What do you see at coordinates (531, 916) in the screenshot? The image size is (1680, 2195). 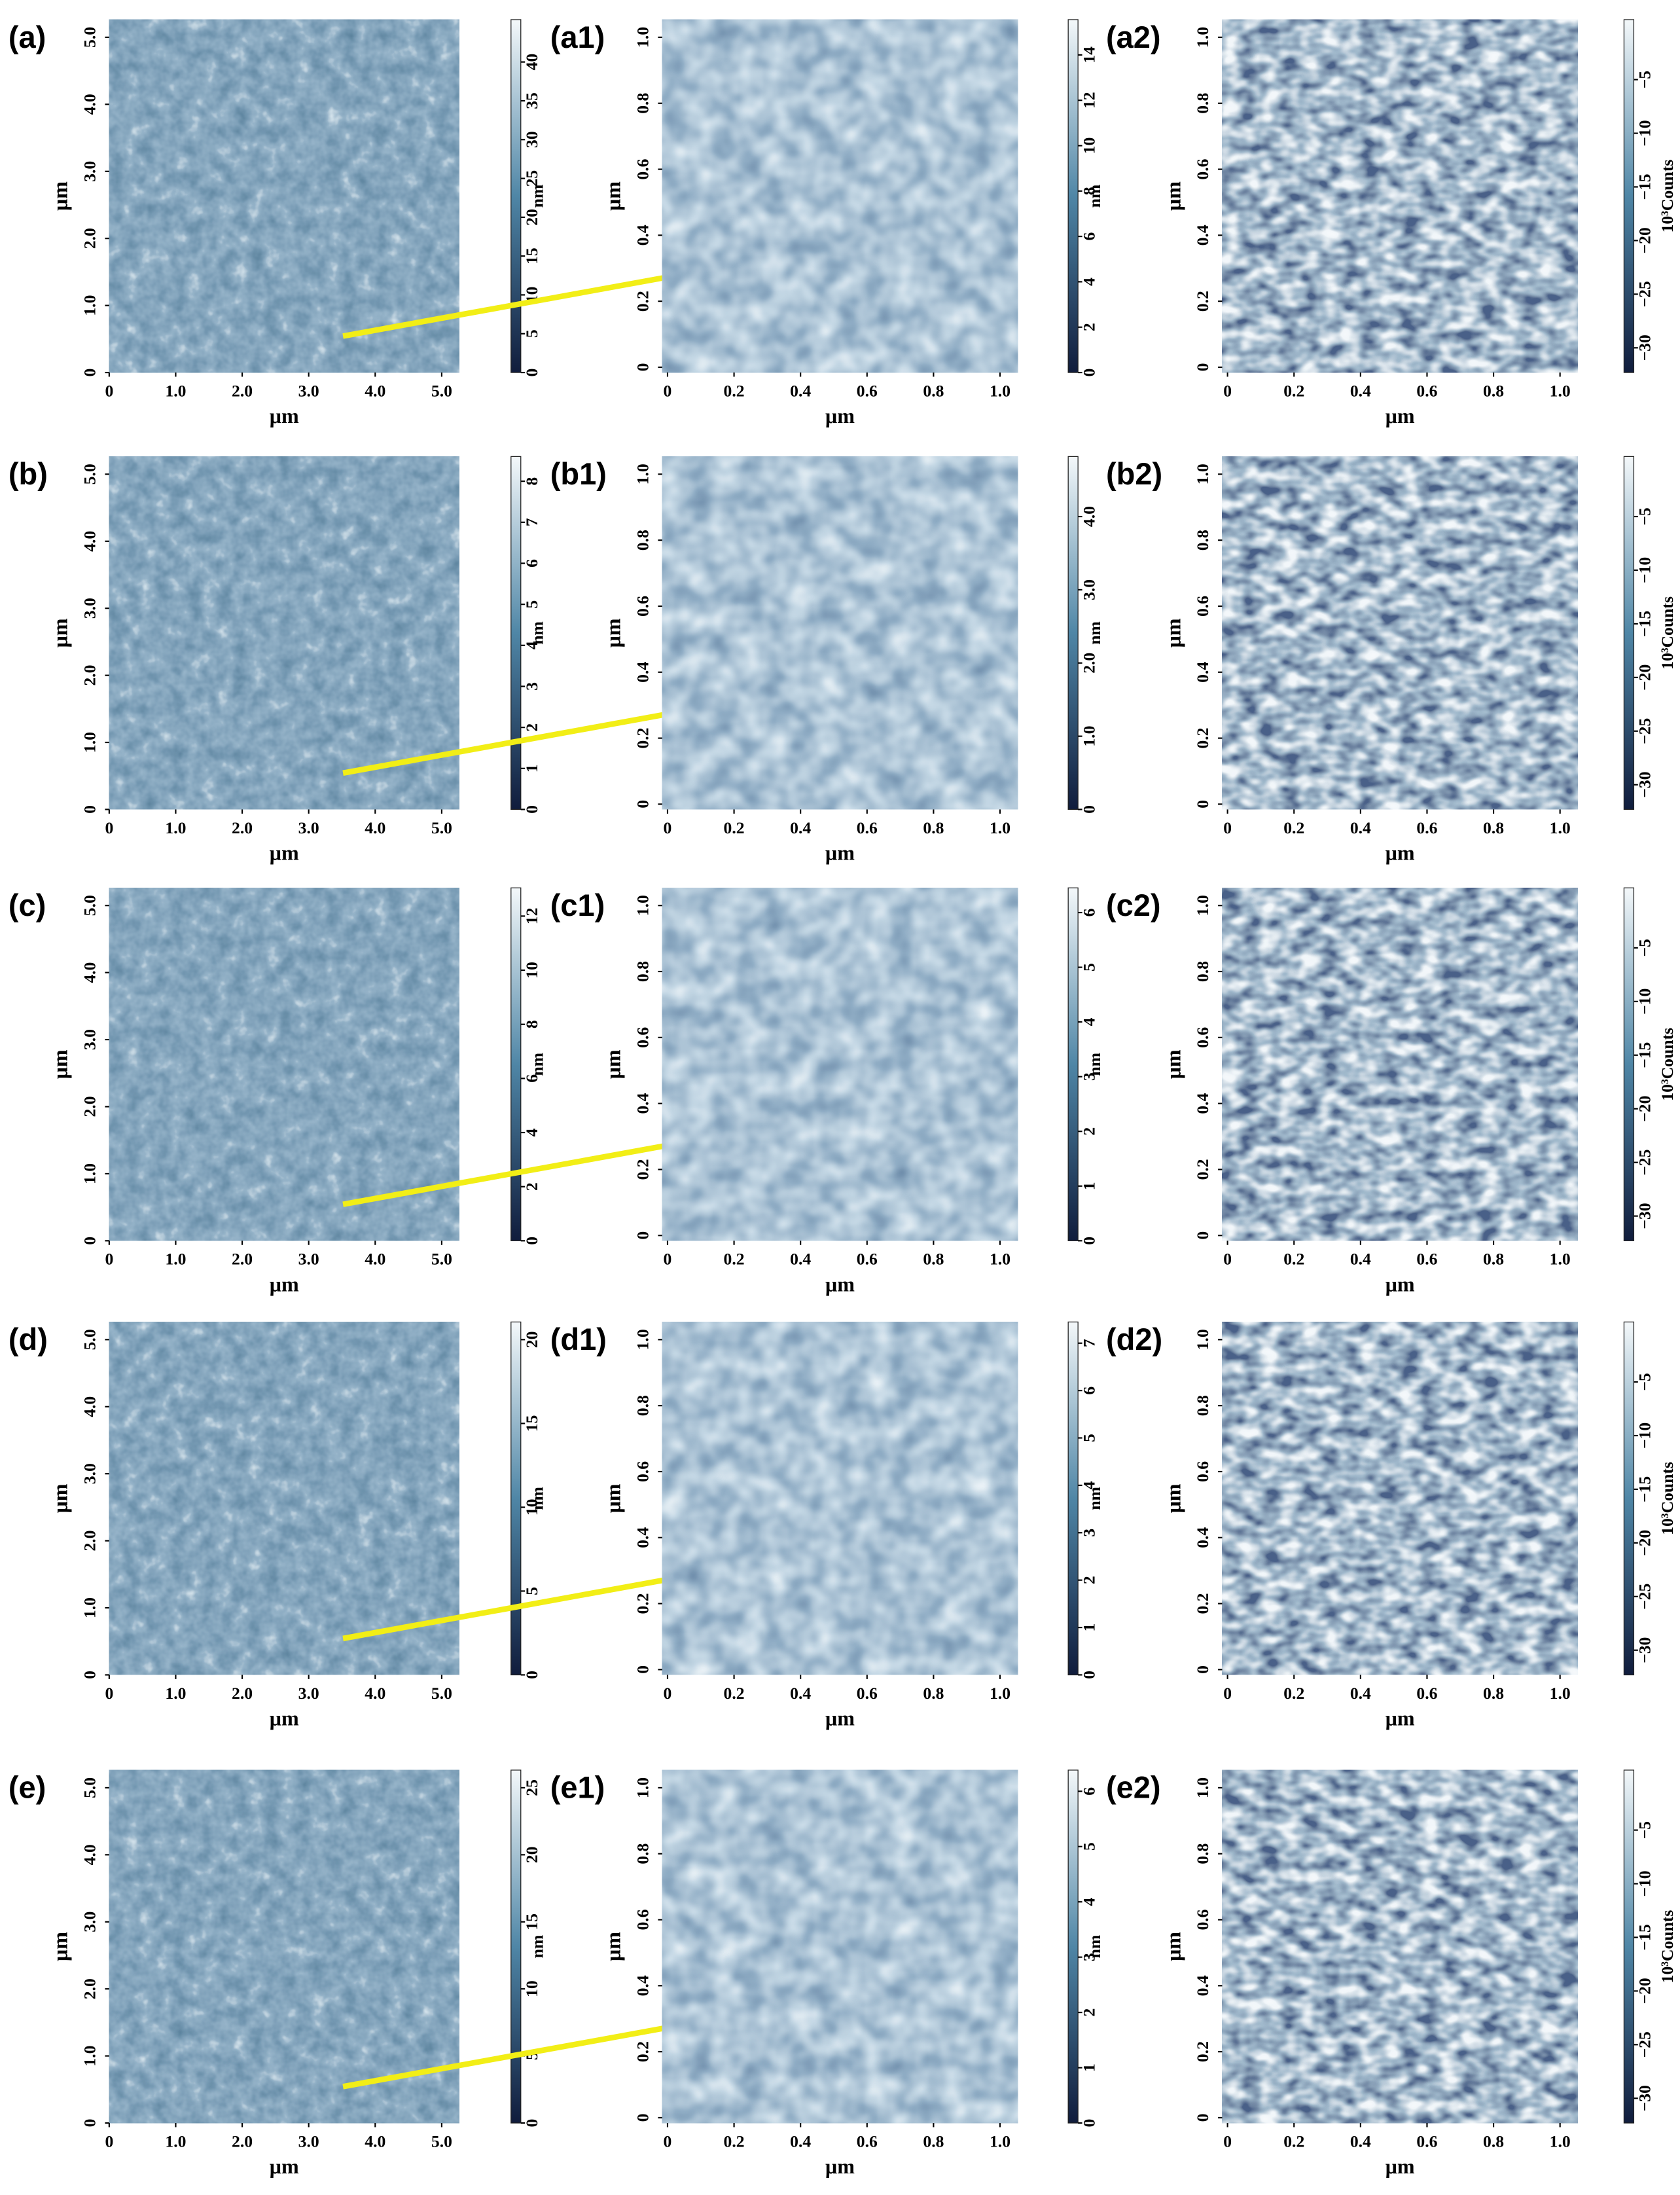 I see `colorbar-tick-label: 12` at bounding box center [531, 916].